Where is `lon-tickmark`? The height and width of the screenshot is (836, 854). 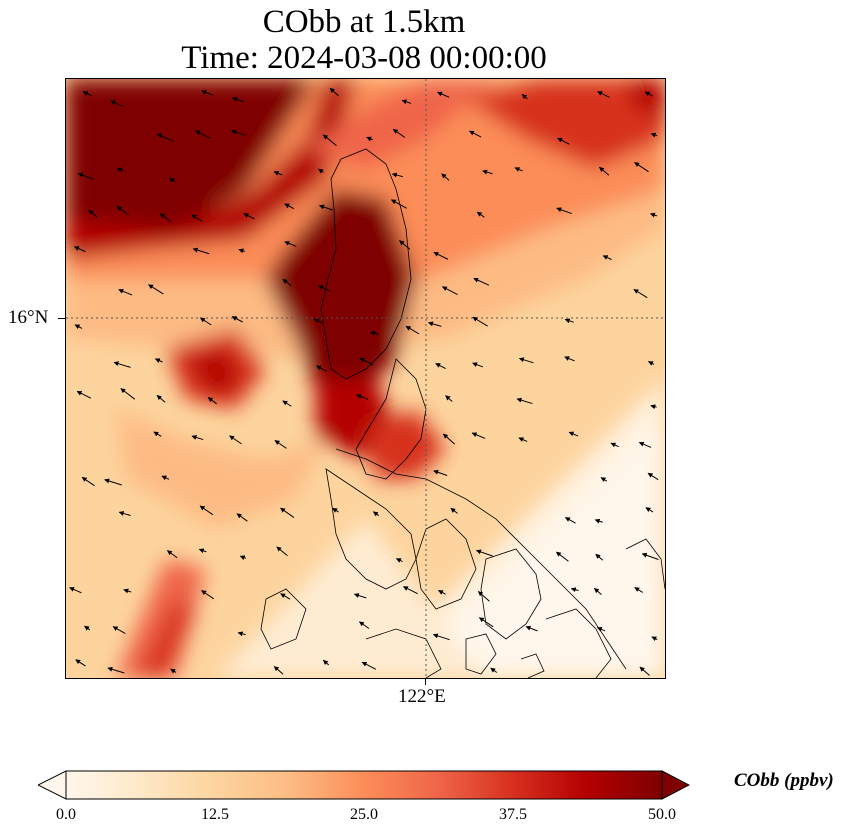 lon-tickmark is located at coordinates (425, 681).